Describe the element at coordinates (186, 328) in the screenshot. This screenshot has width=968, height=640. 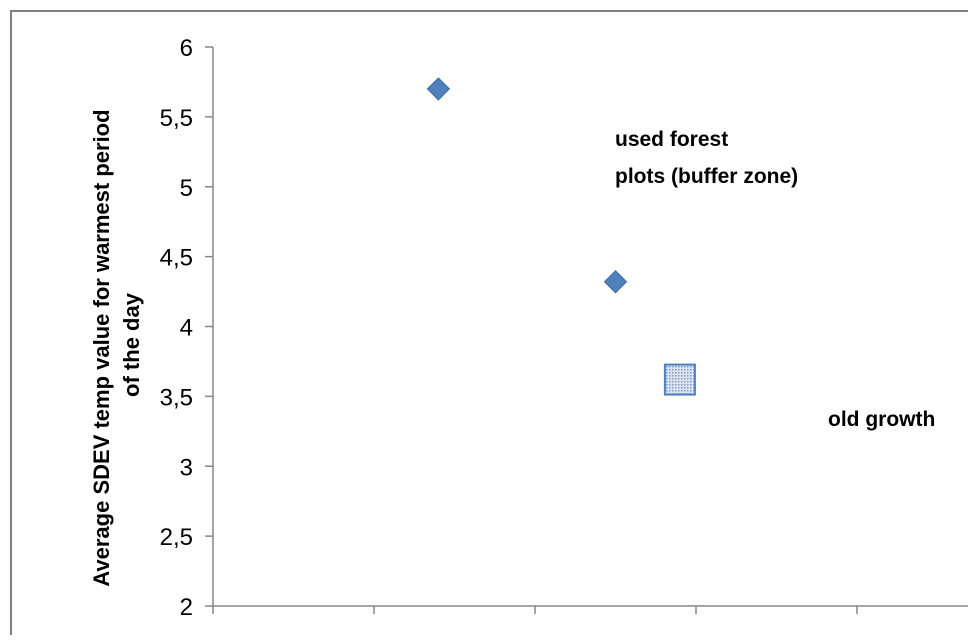
I see `y-tick-label: 4` at that location.